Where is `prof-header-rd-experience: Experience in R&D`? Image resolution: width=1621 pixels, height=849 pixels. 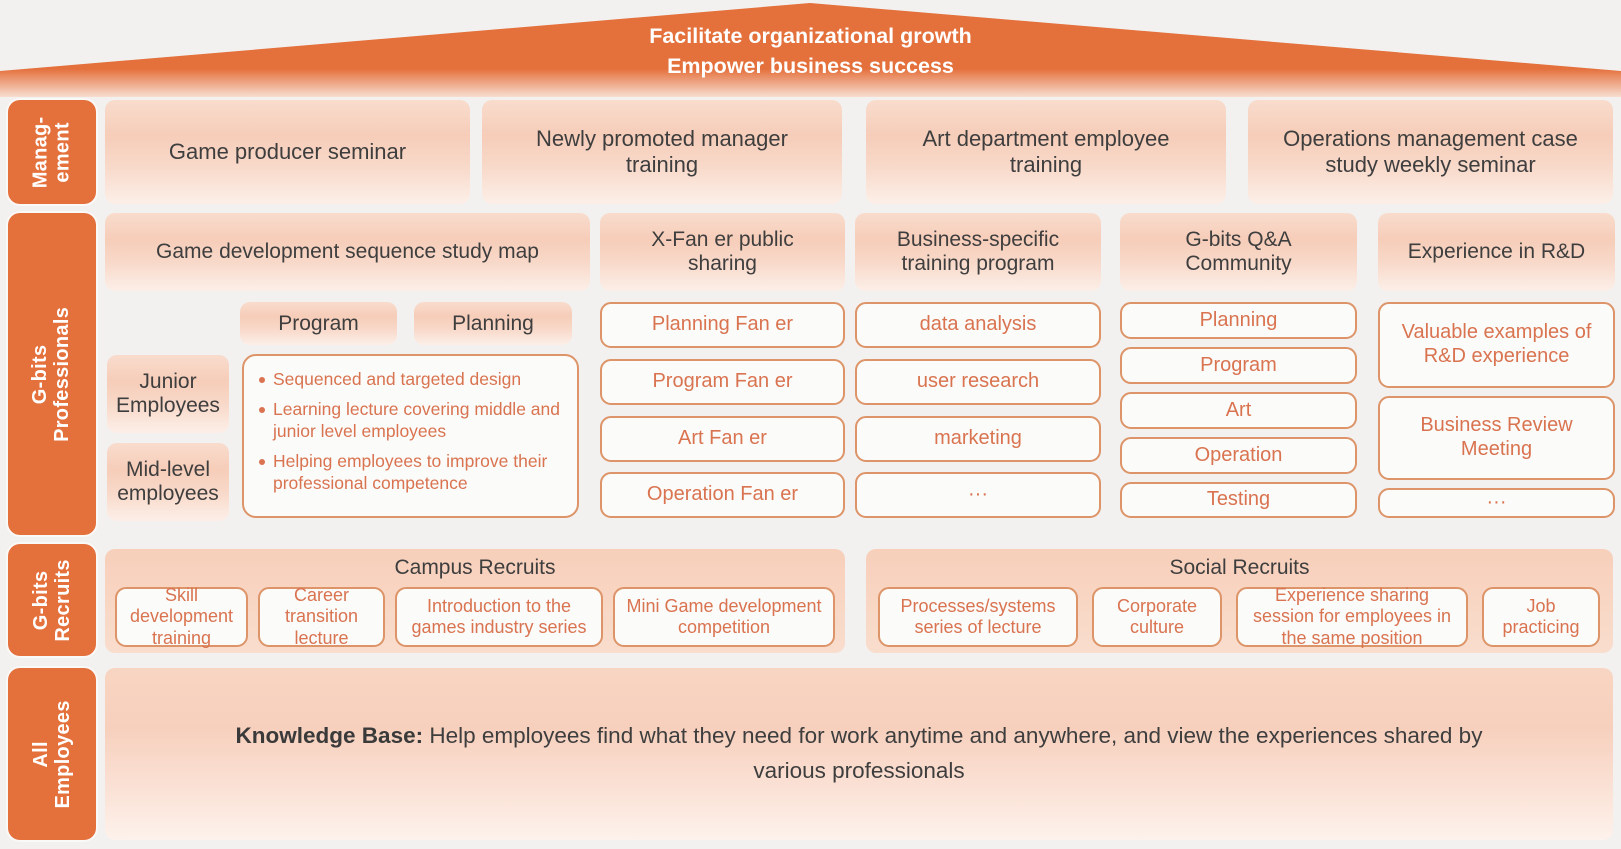 prof-header-rd-experience: Experience in R&D is located at coordinates (1496, 252).